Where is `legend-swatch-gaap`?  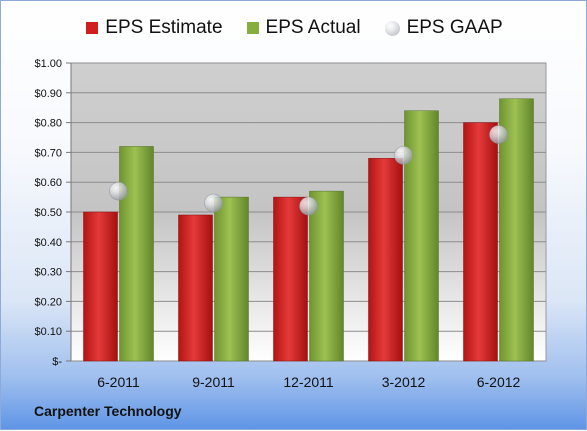 legend-swatch-gaap is located at coordinates (392, 28).